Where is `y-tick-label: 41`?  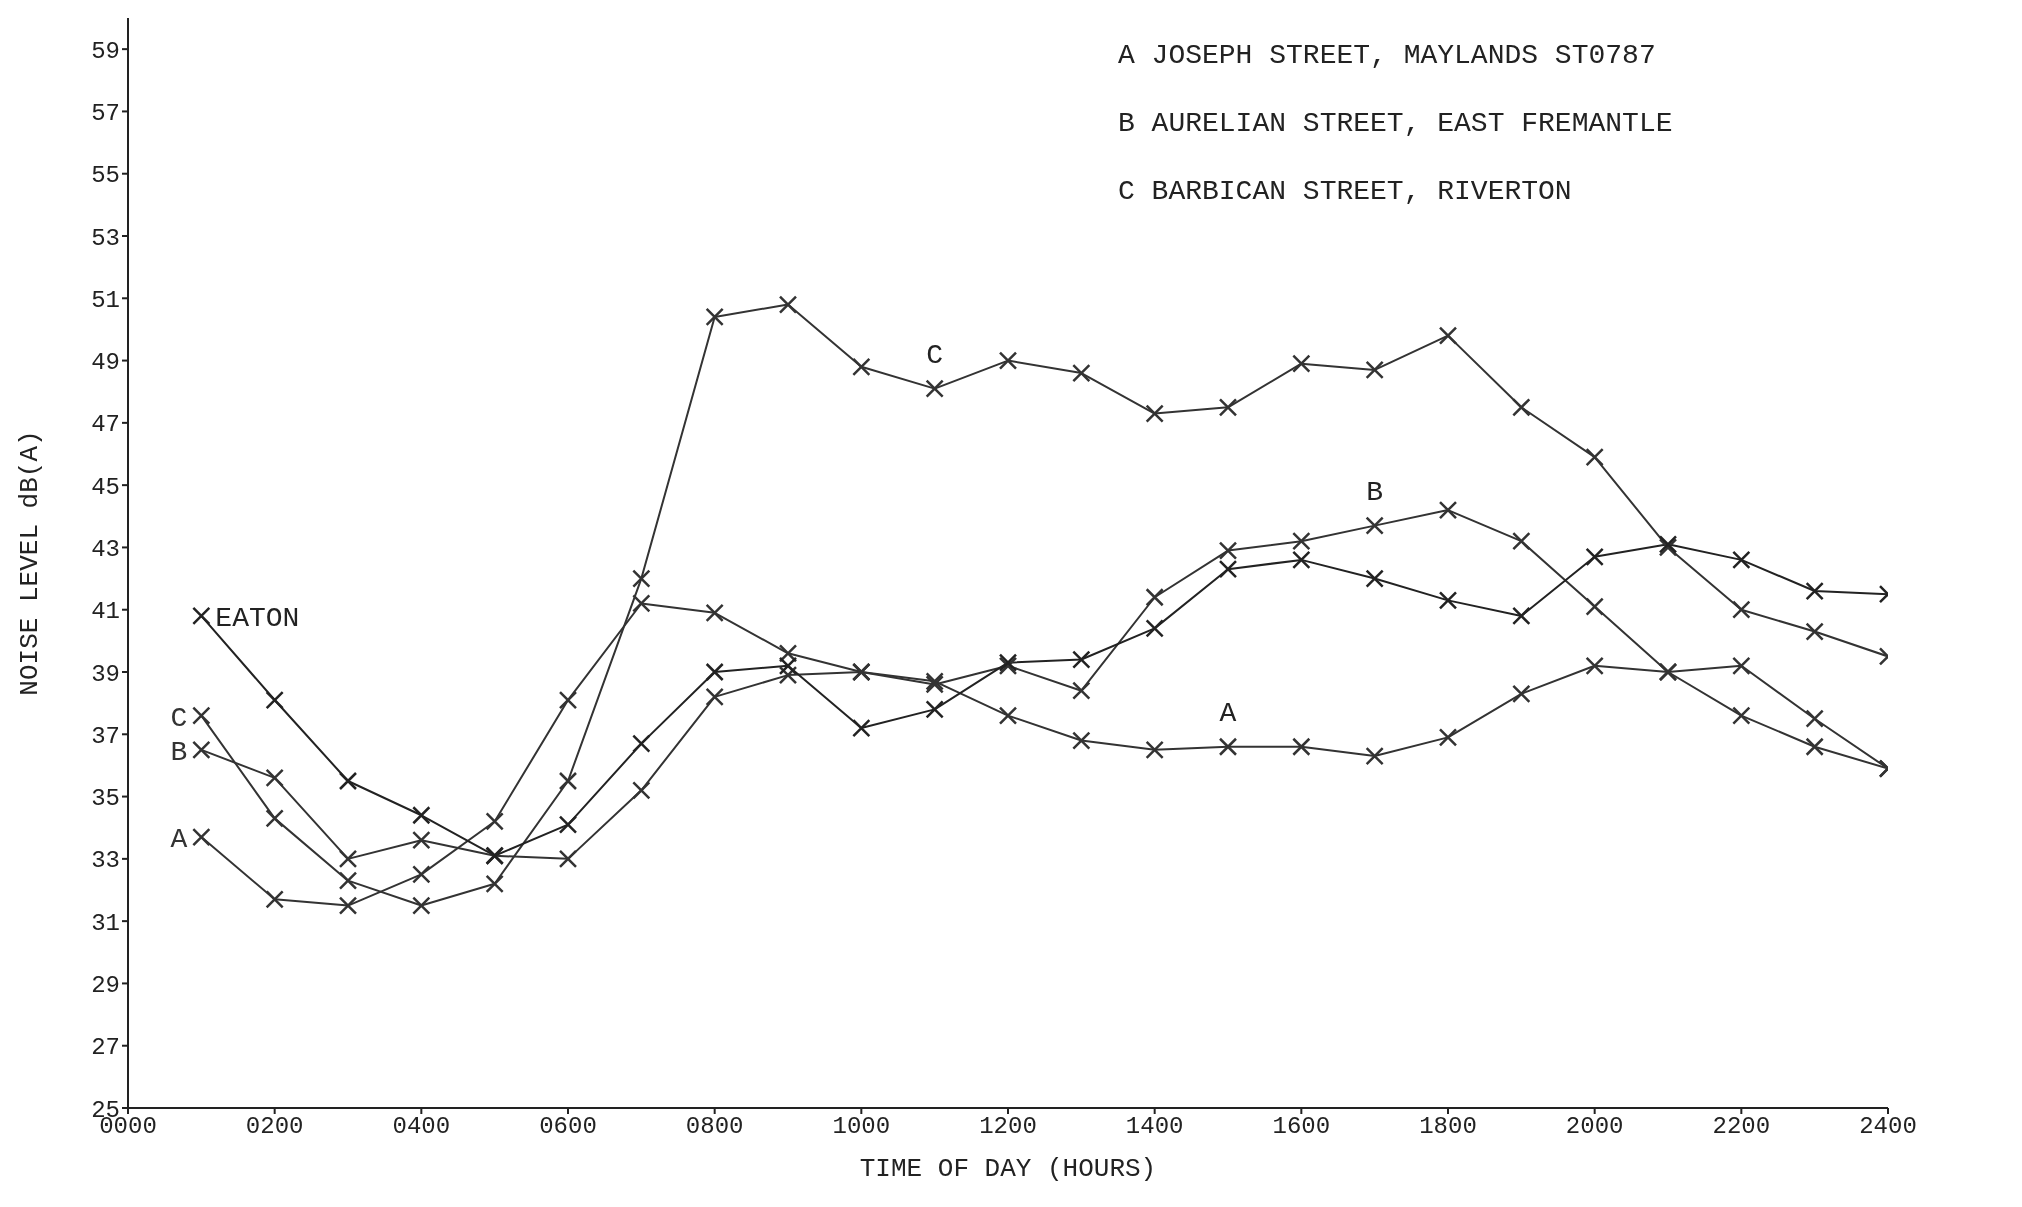 y-tick-label: 41 is located at coordinates (105, 612).